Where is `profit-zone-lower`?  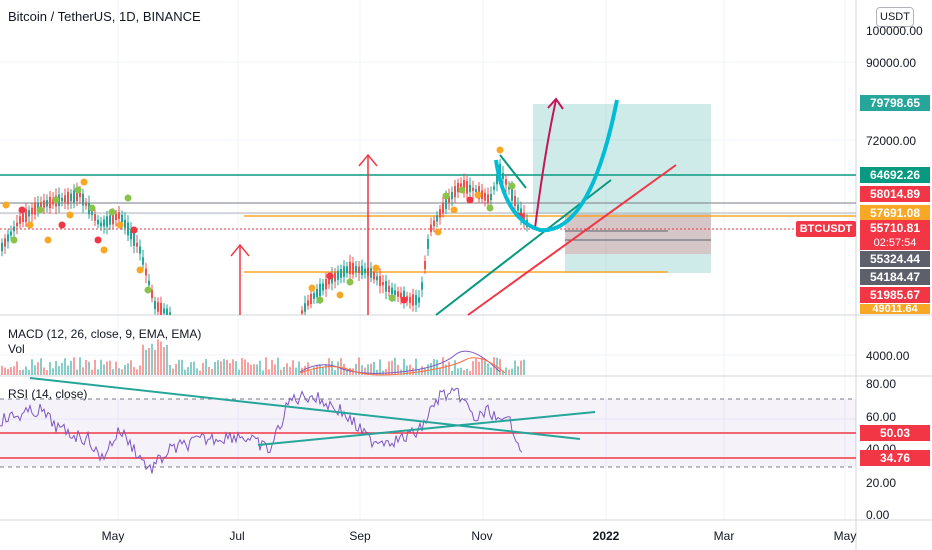 profit-zone-lower is located at coordinates (638, 243).